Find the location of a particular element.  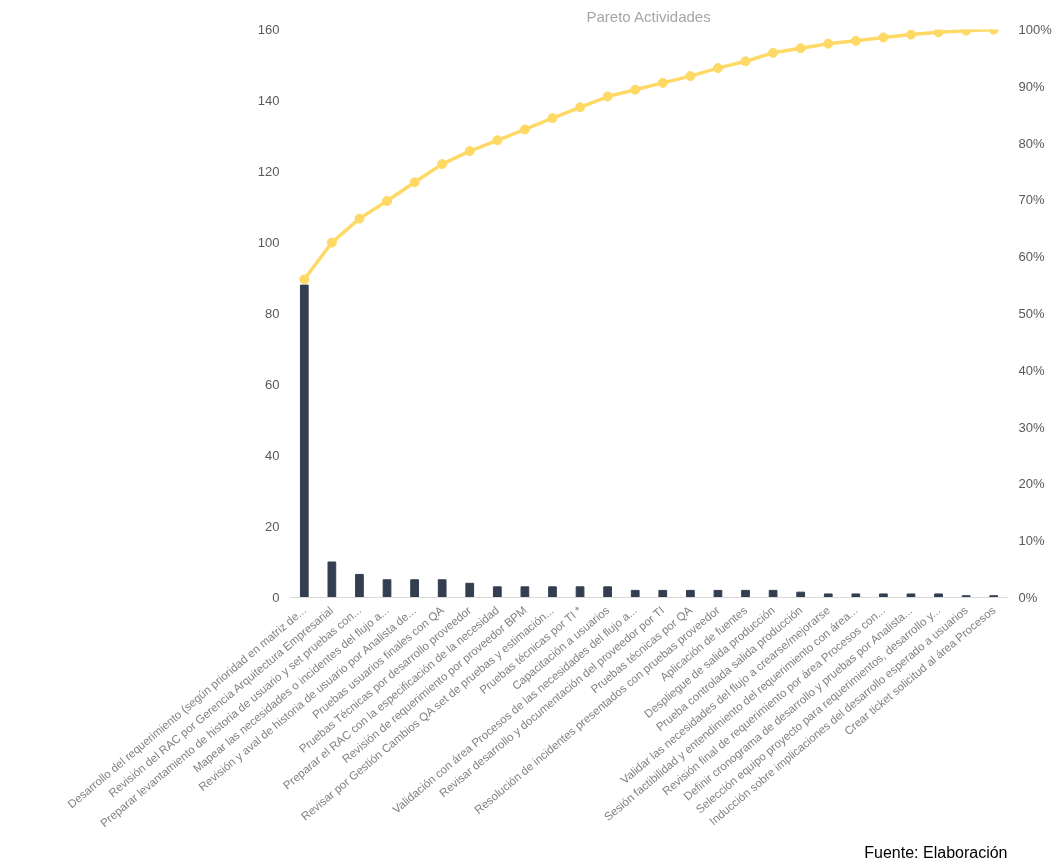

y2-tick-label: 100% is located at coordinates (1035, 29).